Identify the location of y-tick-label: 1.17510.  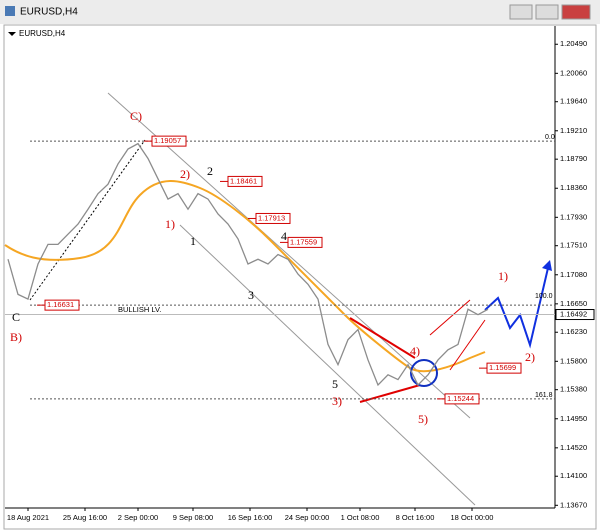
(573, 245).